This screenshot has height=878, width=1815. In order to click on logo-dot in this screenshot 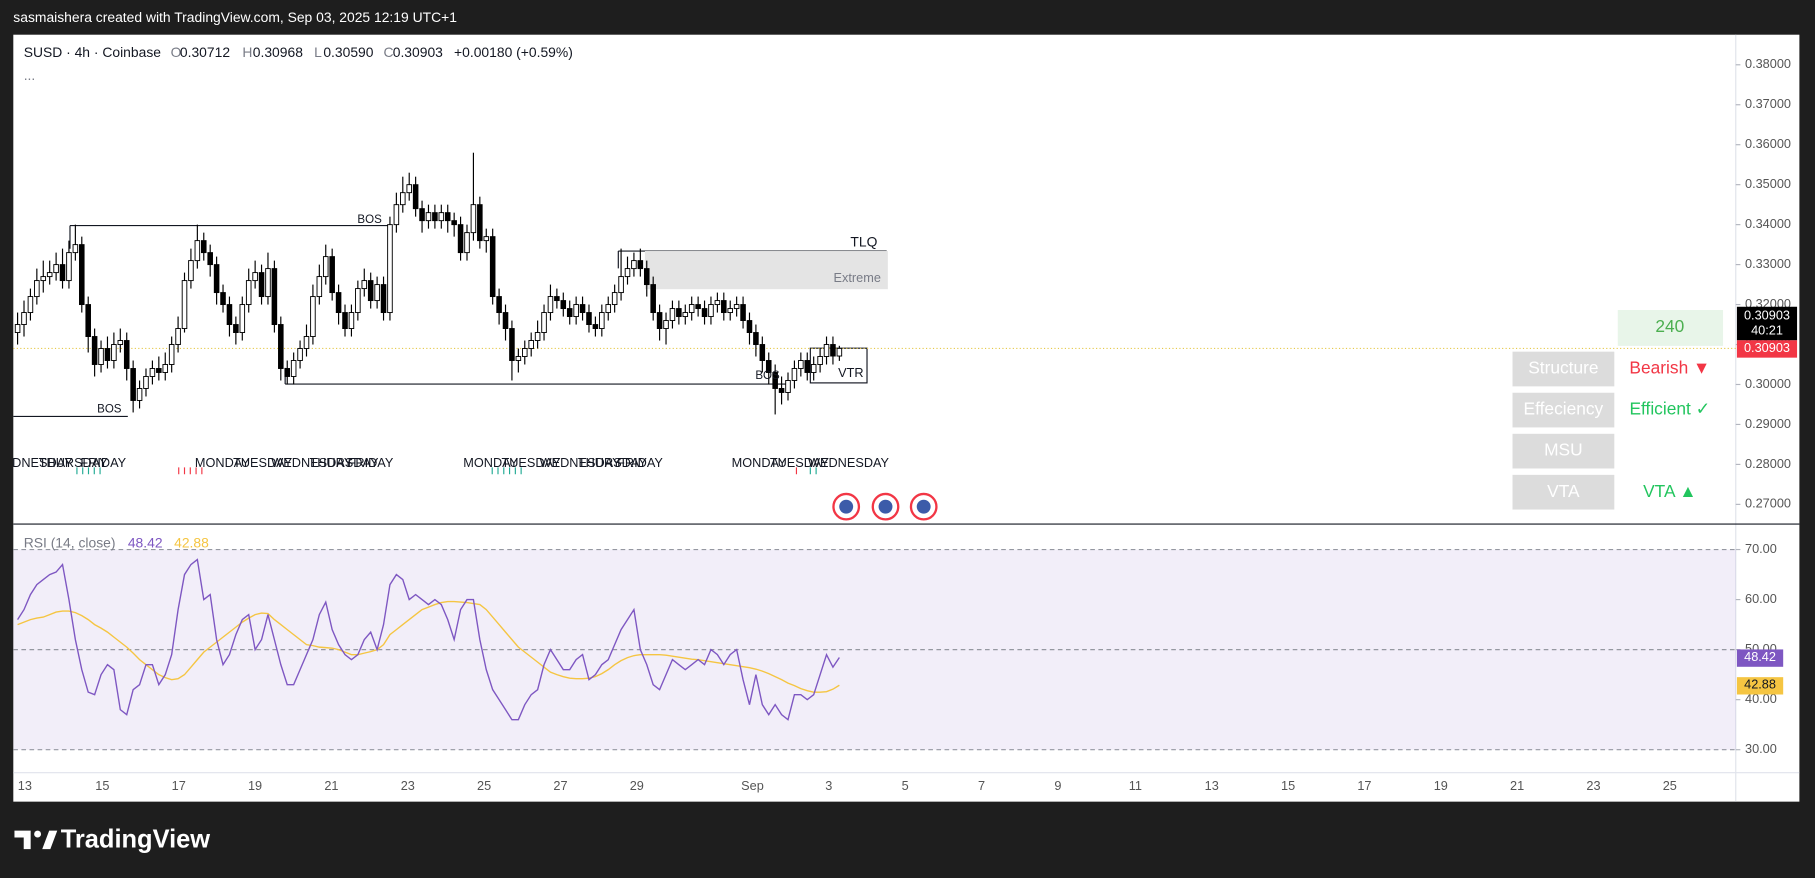, I will do `click(38, 834)`.